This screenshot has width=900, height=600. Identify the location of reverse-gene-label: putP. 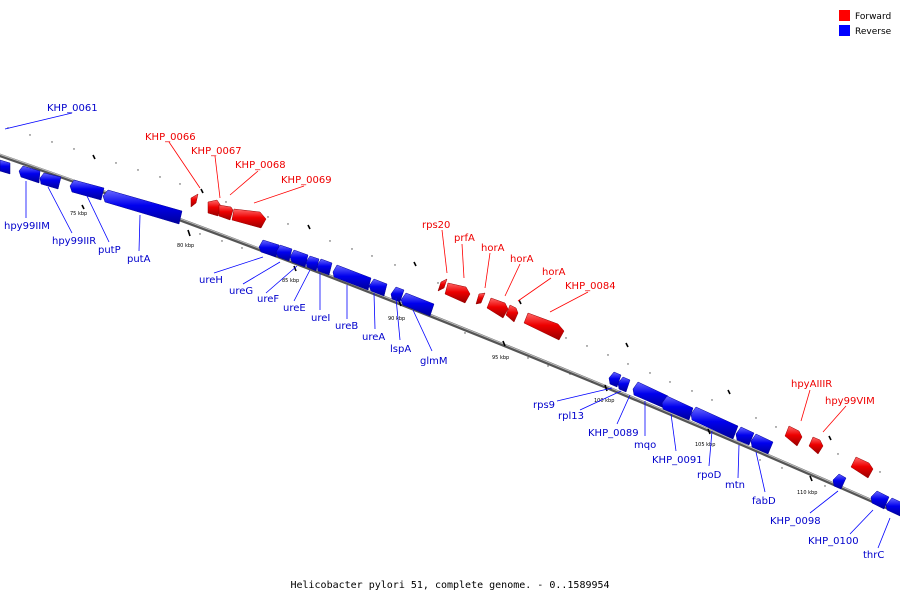
(109, 250).